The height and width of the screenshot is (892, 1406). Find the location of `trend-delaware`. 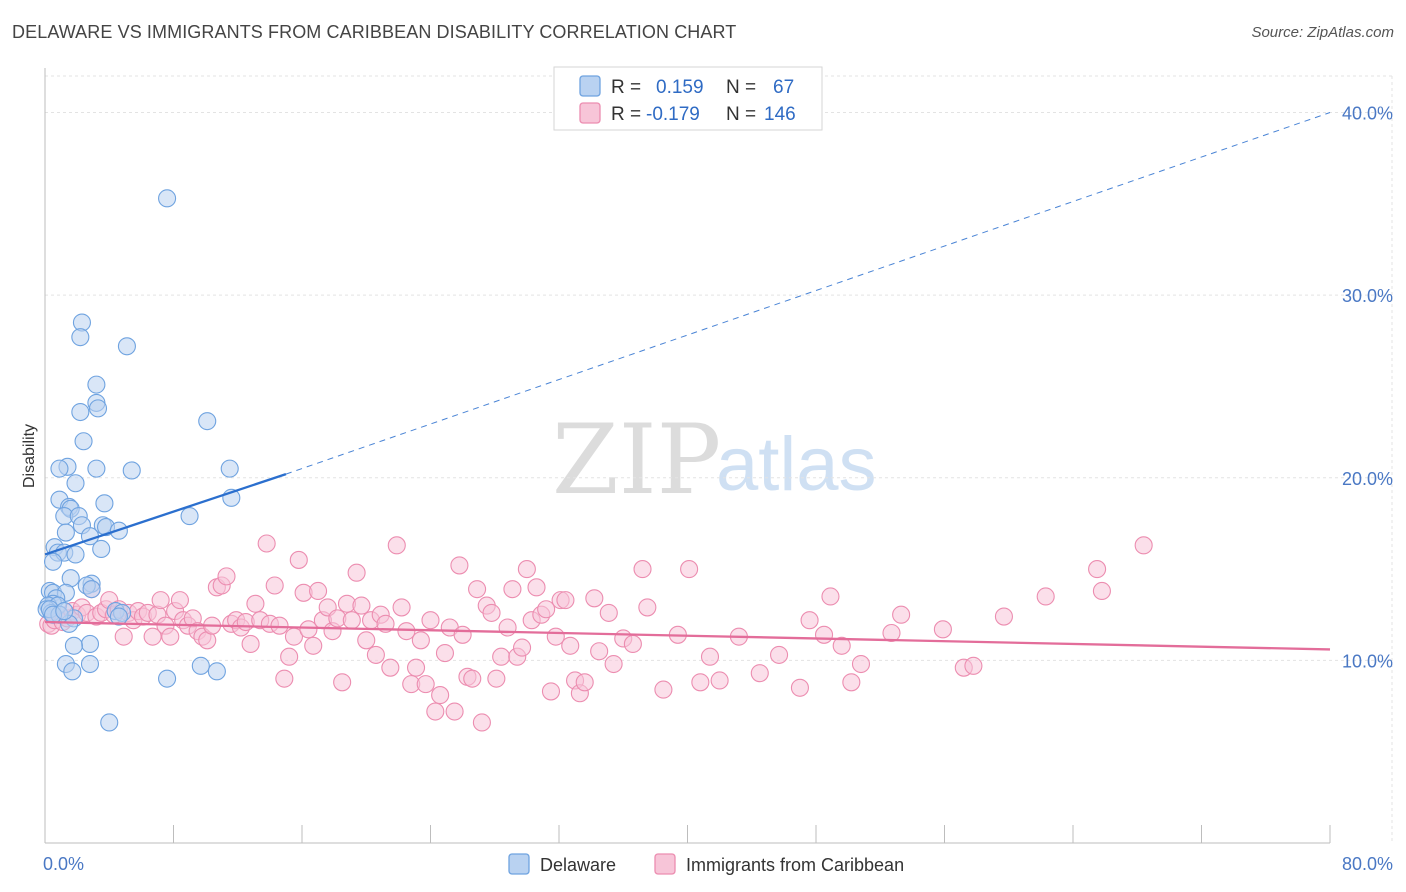

trend-delaware is located at coordinates (165, 514).